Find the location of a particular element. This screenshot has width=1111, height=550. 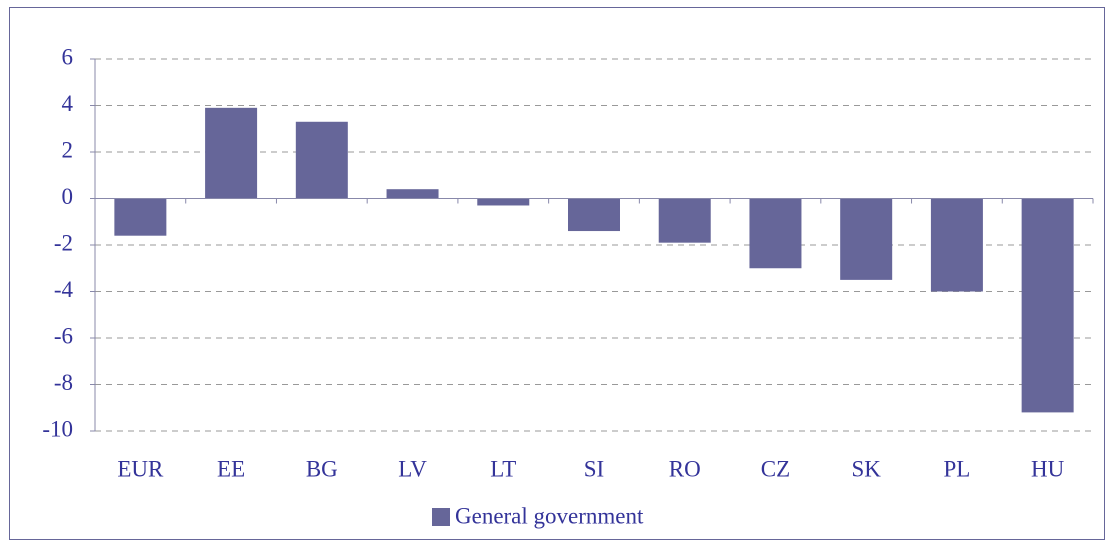

x-tick-label: SI is located at coordinates (594, 468).